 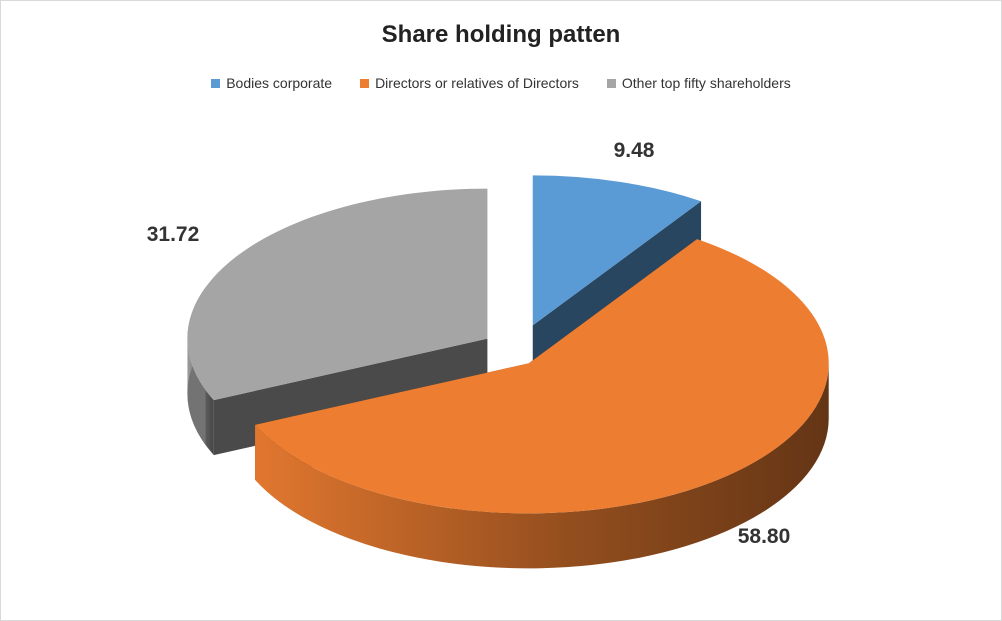 I want to click on legend-label-directors: Directors or relatives of Directors, so click(x=477, y=83).